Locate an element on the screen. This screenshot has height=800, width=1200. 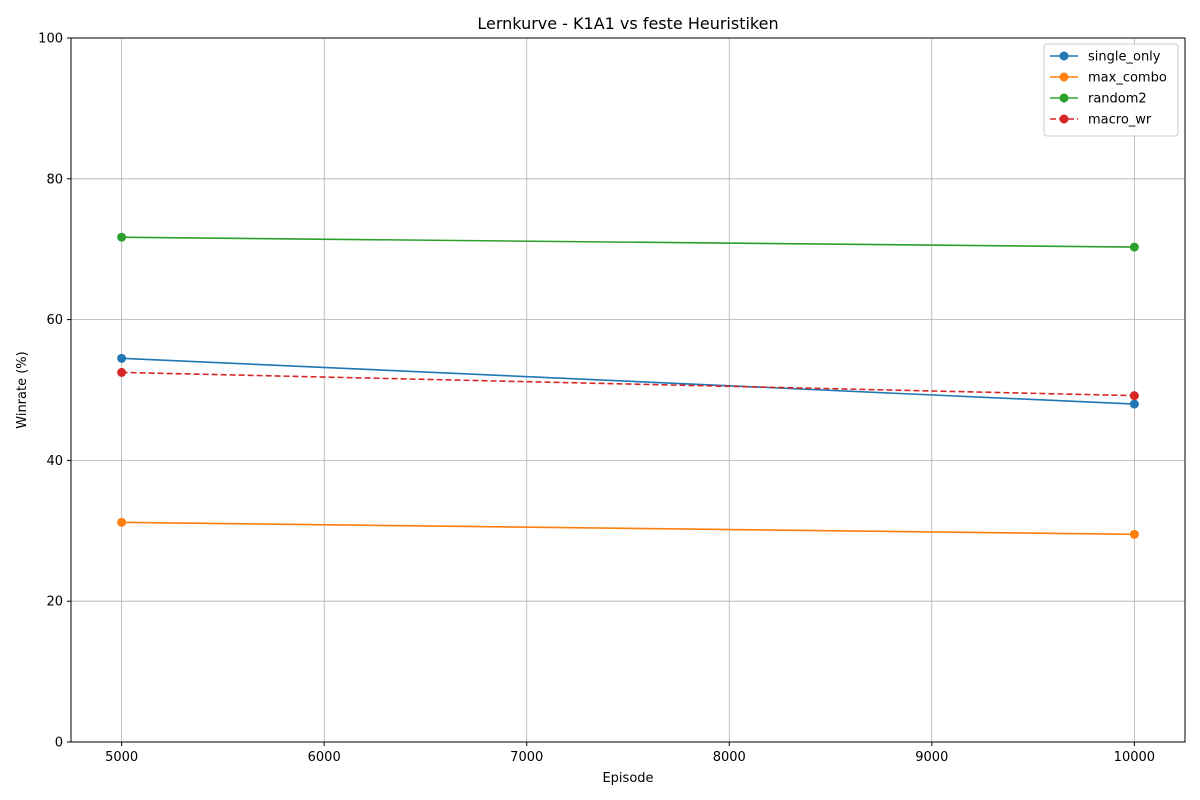
legend: single_only max_combo random2 macro_wr is located at coordinates (1111, 90).